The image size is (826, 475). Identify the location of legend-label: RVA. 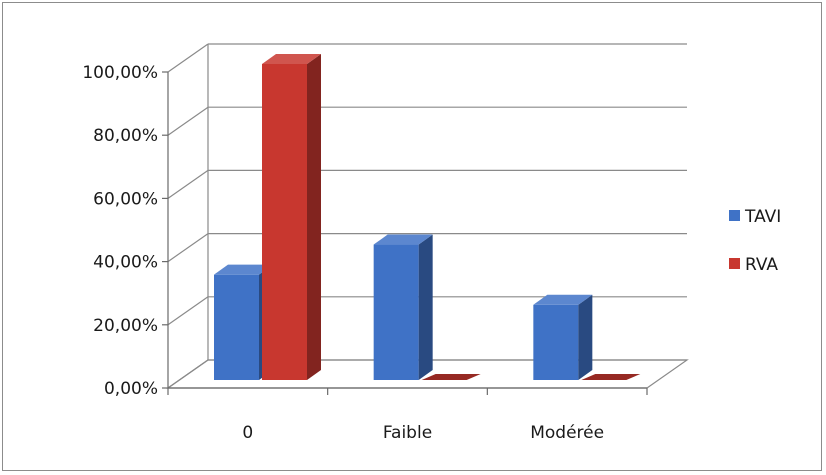
(761, 265).